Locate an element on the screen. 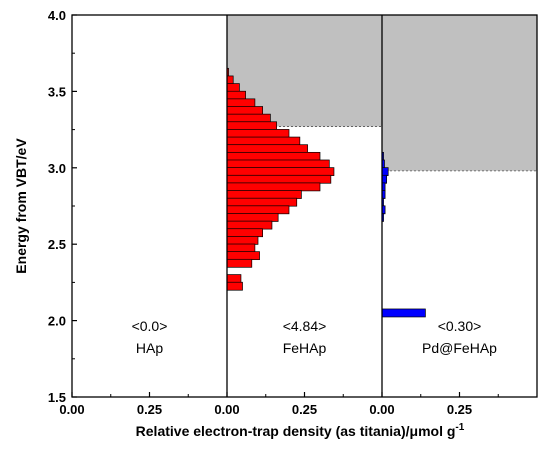  y-tick-label-3: 3.0 is located at coordinates (57, 168).